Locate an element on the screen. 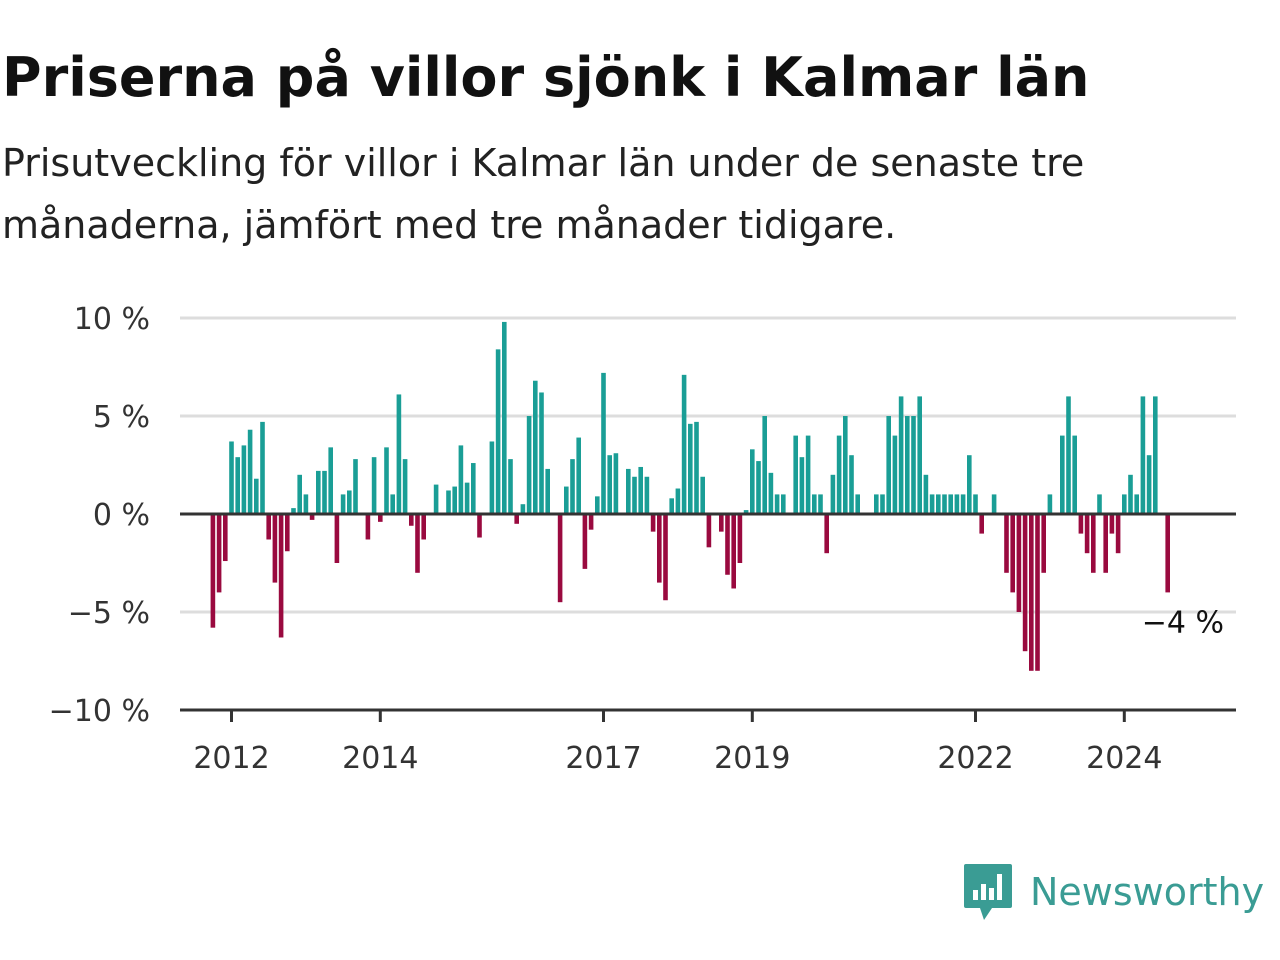 This screenshot has height=960, width=1280. x-tick-label: 2022 is located at coordinates (975, 758).